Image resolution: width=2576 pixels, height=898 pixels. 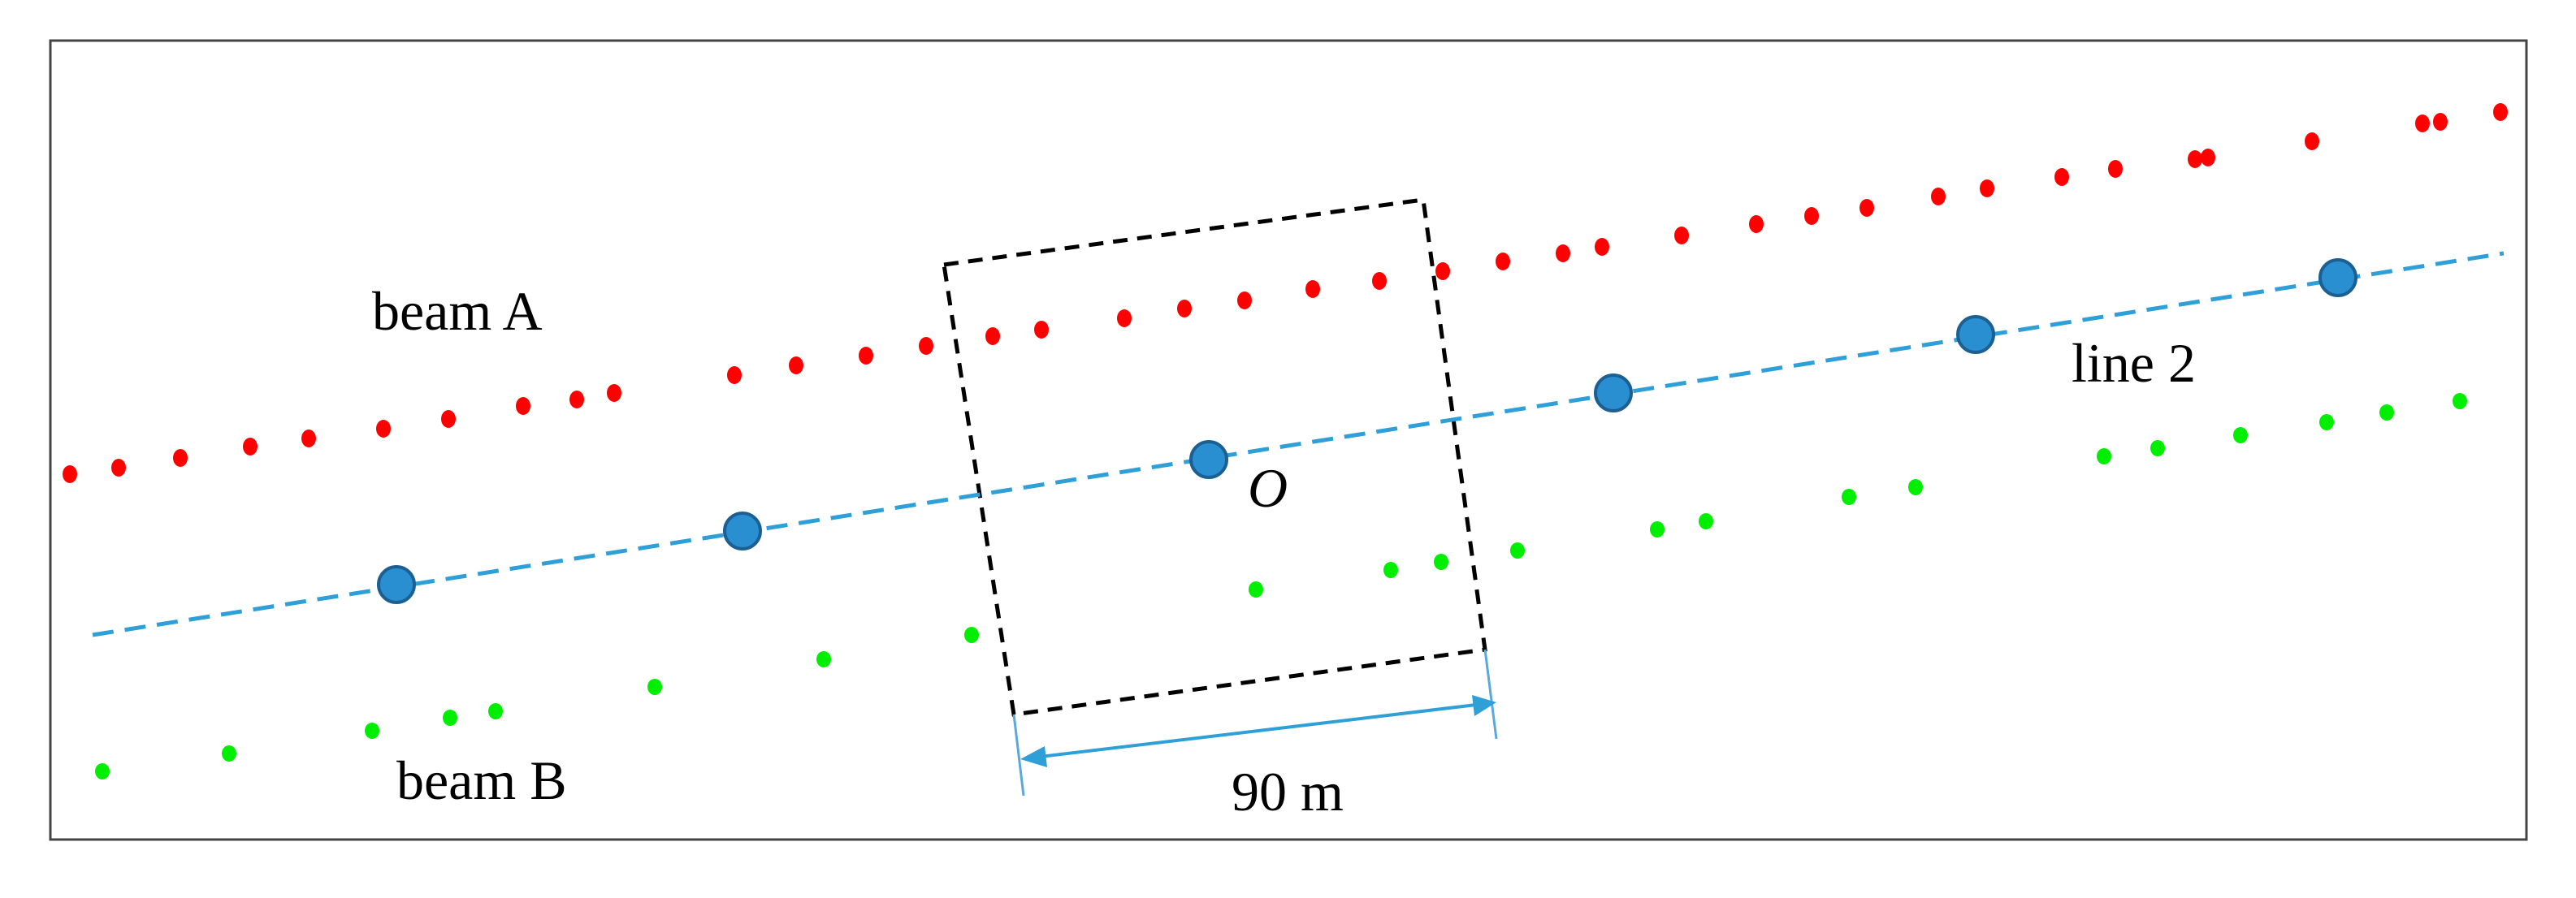 I want to click on dimension-extension-left, so click(x=1019, y=756).